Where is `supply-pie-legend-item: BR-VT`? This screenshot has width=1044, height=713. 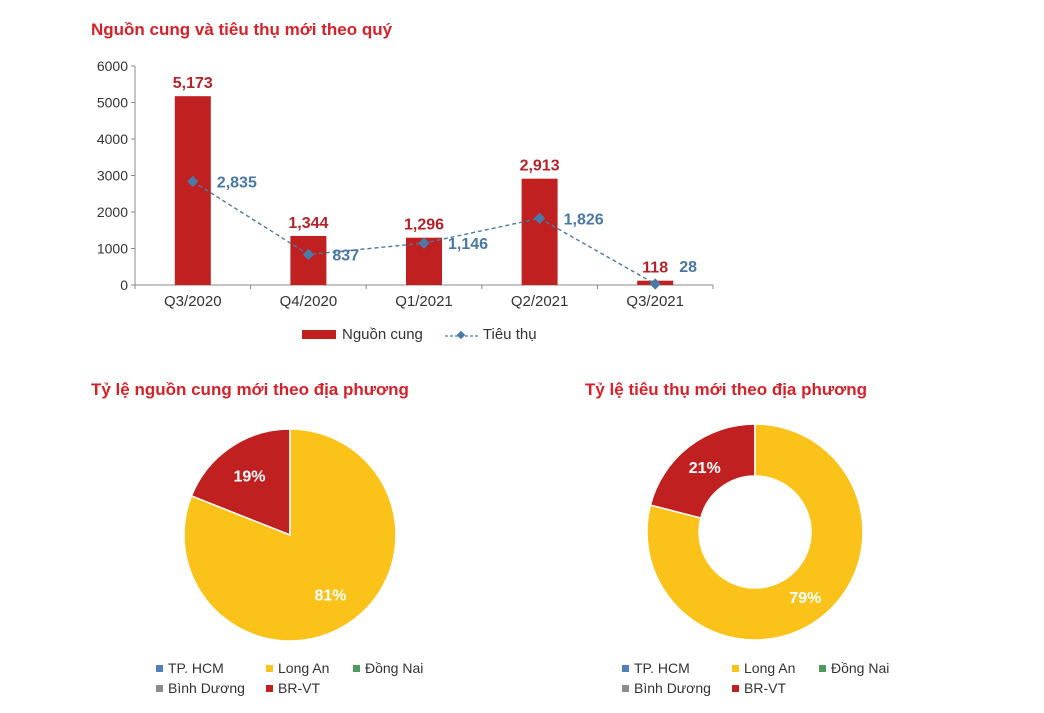 supply-pie-legend-item: BR-VT is located at coordinates (293, 688).